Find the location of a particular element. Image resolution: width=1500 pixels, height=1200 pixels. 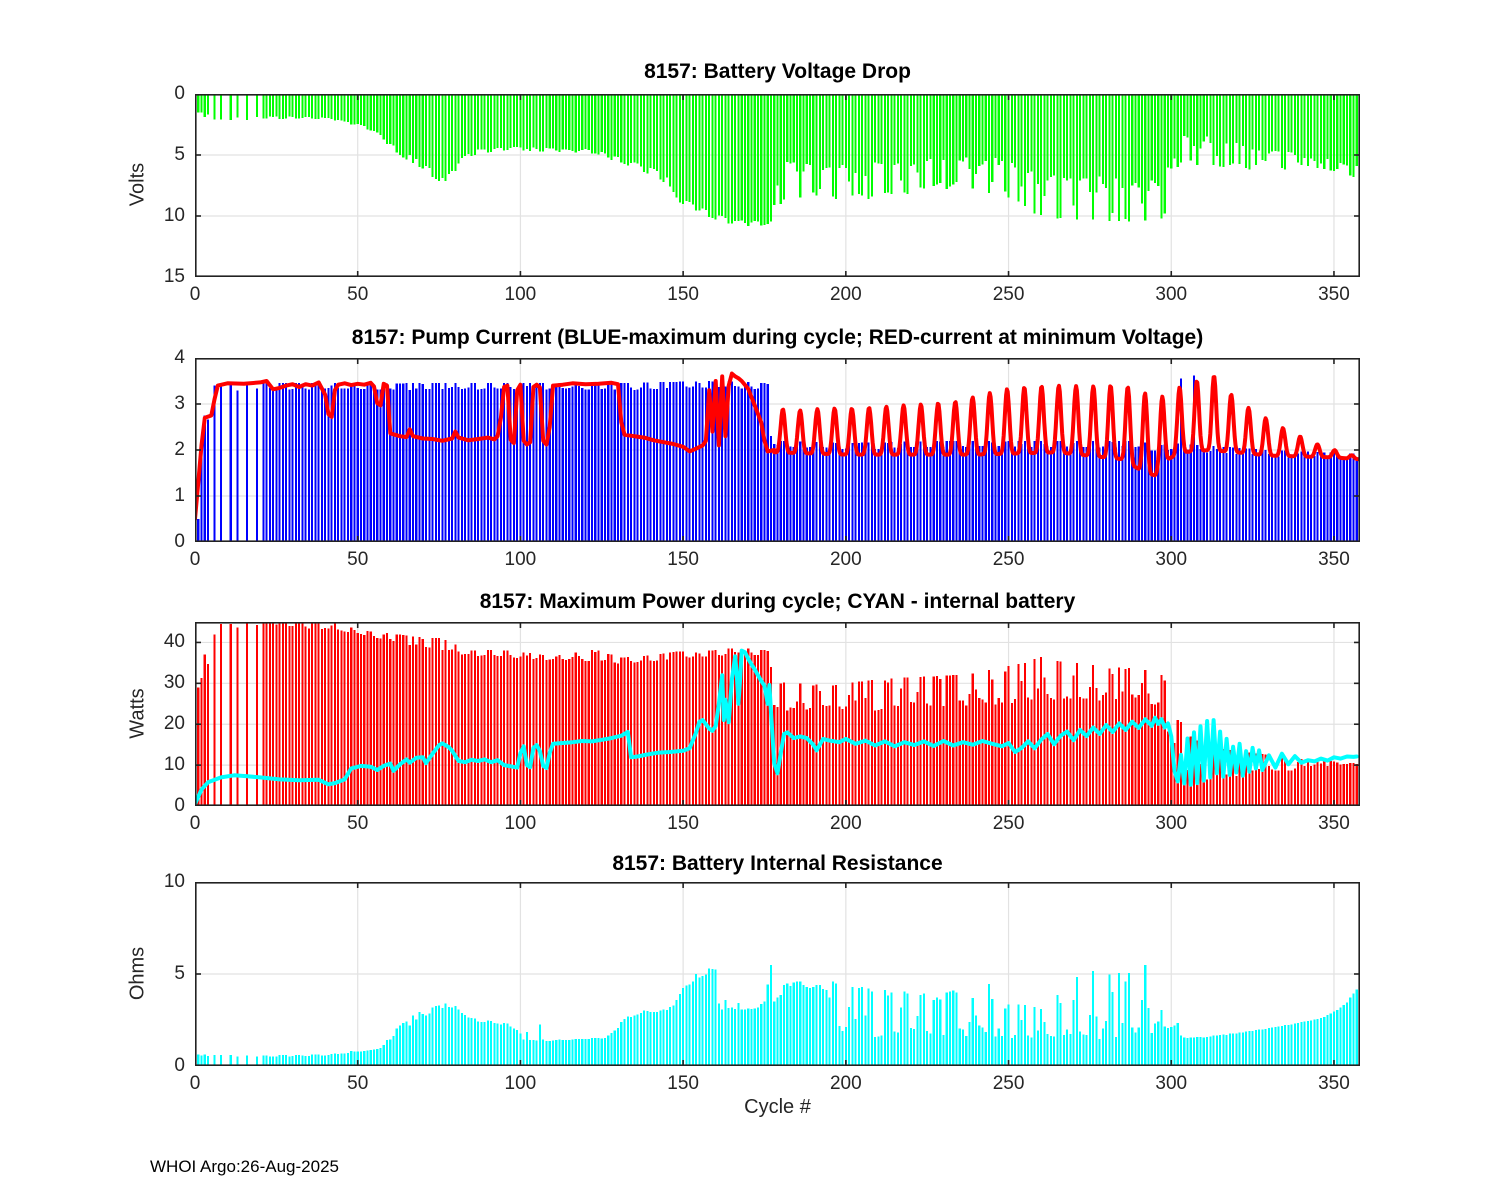

pump_current-x-tick-label: 250 is located at coordinates (1008, 559).